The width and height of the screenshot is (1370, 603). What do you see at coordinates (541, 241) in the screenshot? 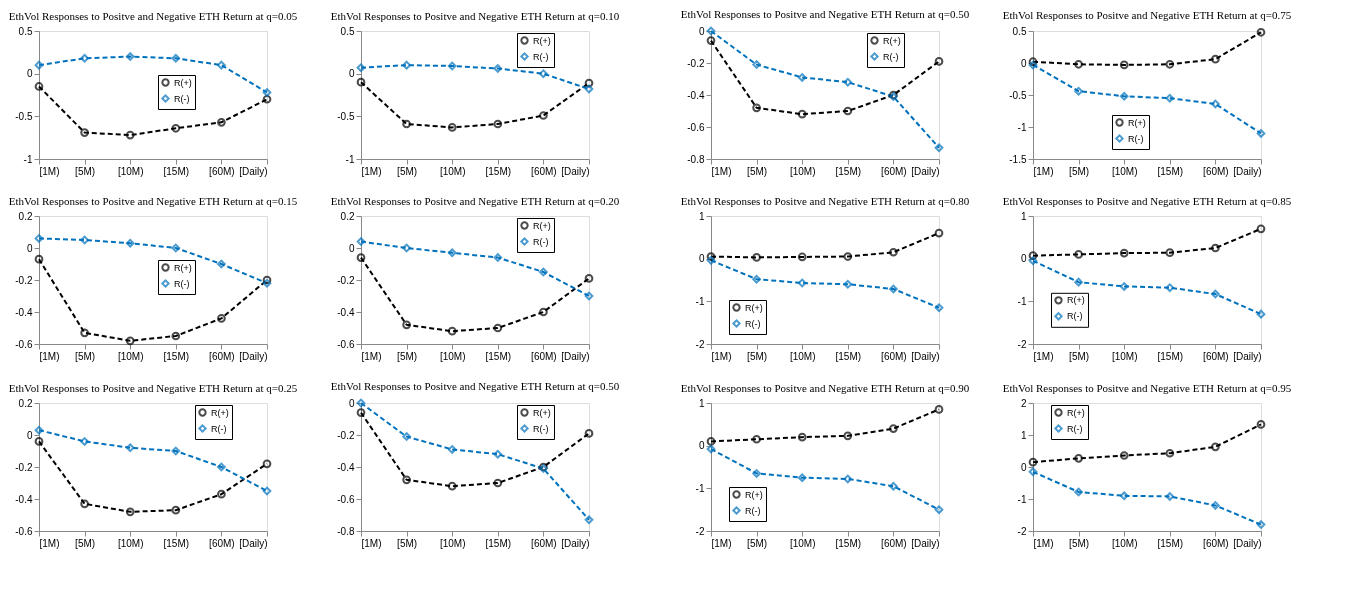
I see `legend-label: R(-)` at bounding box center [541, 241].